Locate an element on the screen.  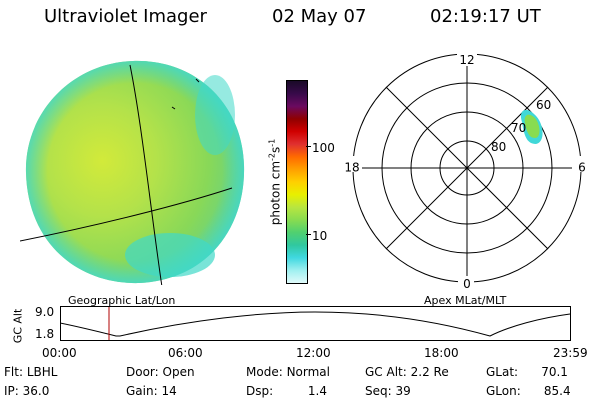
status-seq: Seq: 39 is located at coordinates (388, 391).